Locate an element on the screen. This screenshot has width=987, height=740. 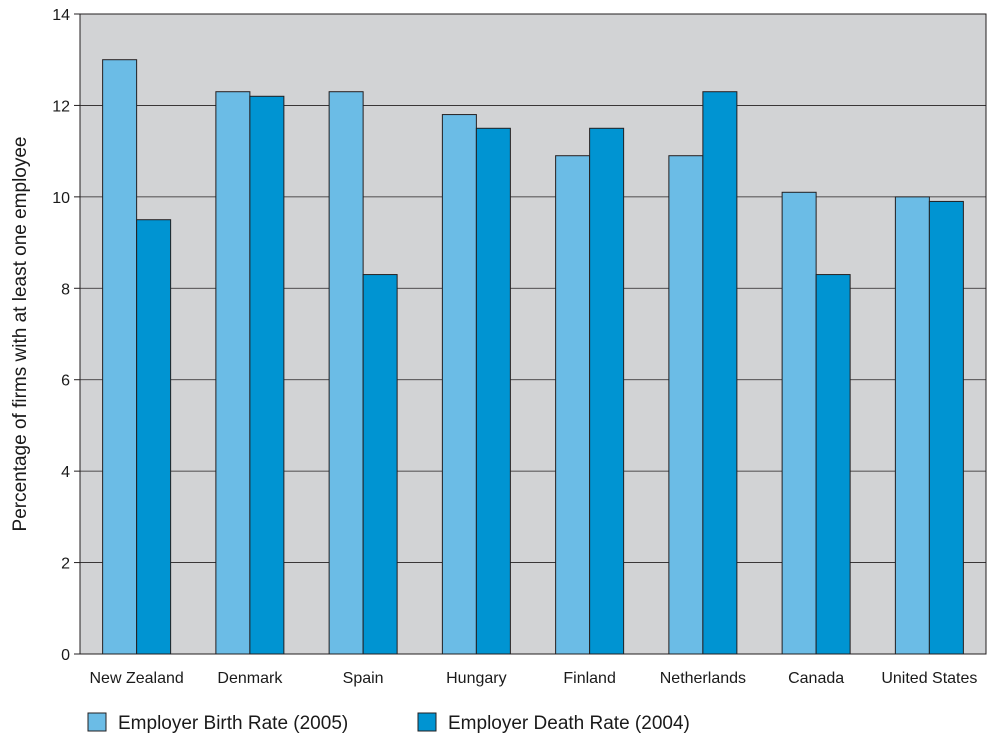
bar-death-rate-finland is located at coordinates (607, 391).